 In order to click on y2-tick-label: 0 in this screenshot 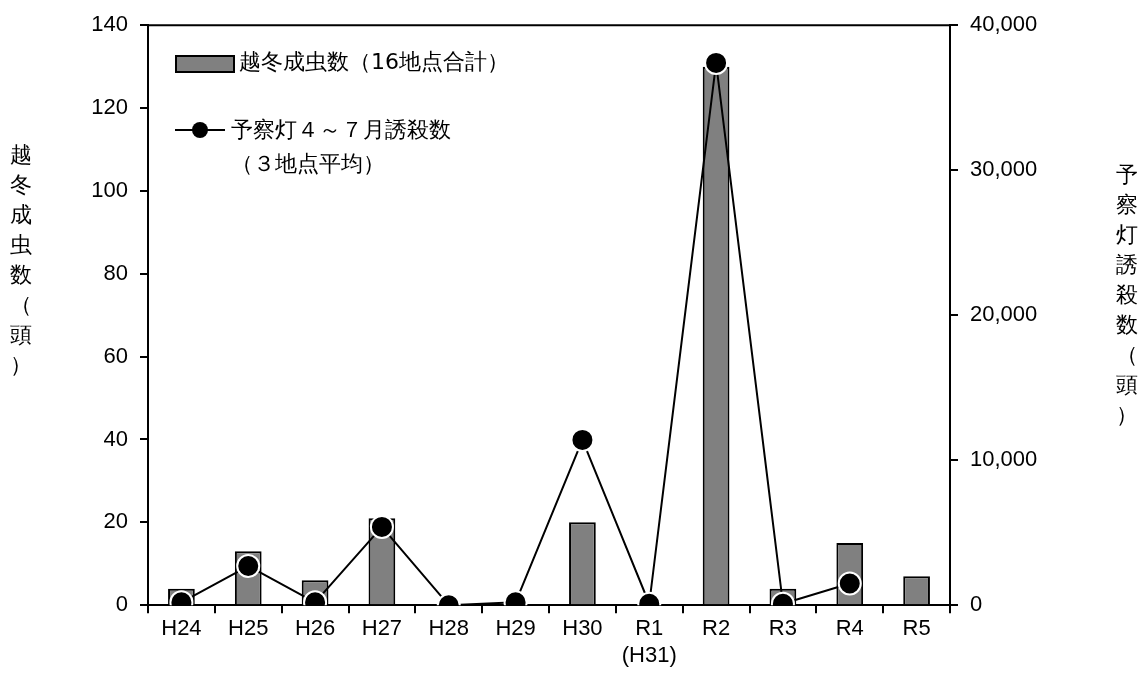, I will do `click(976, 604)`.